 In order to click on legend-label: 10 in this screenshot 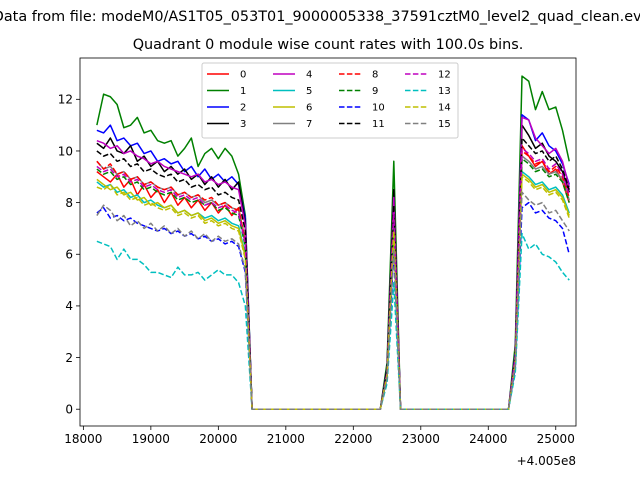, I will do `click(378, 108)`.